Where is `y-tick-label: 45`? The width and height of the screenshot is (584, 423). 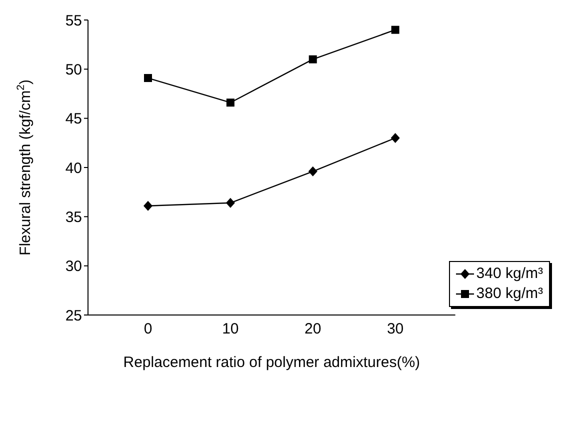
y-tick-label: 45 is located at coordinates (73, 119).